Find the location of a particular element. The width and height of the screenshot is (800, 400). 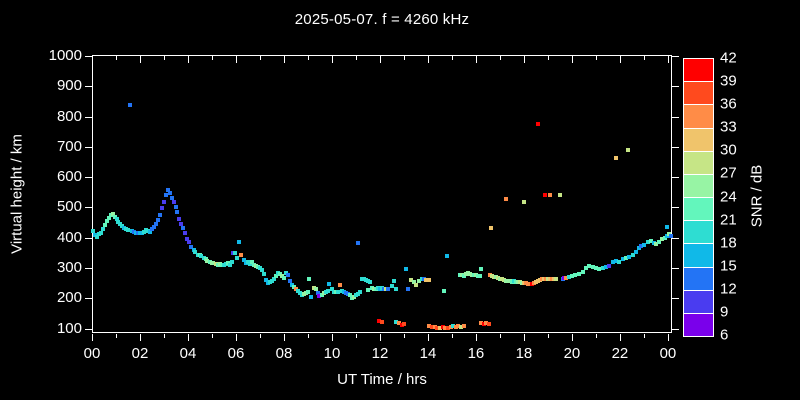

y-tick-label: 100 is located at coordinates (69, 328).